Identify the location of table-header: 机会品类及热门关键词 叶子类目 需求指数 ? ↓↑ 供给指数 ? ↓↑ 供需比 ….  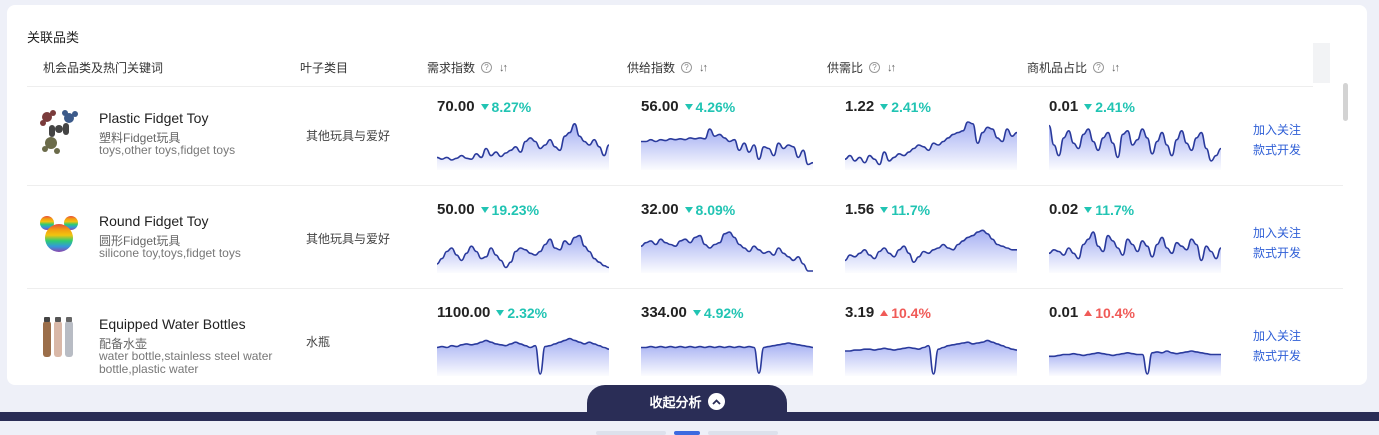
(670, 68).